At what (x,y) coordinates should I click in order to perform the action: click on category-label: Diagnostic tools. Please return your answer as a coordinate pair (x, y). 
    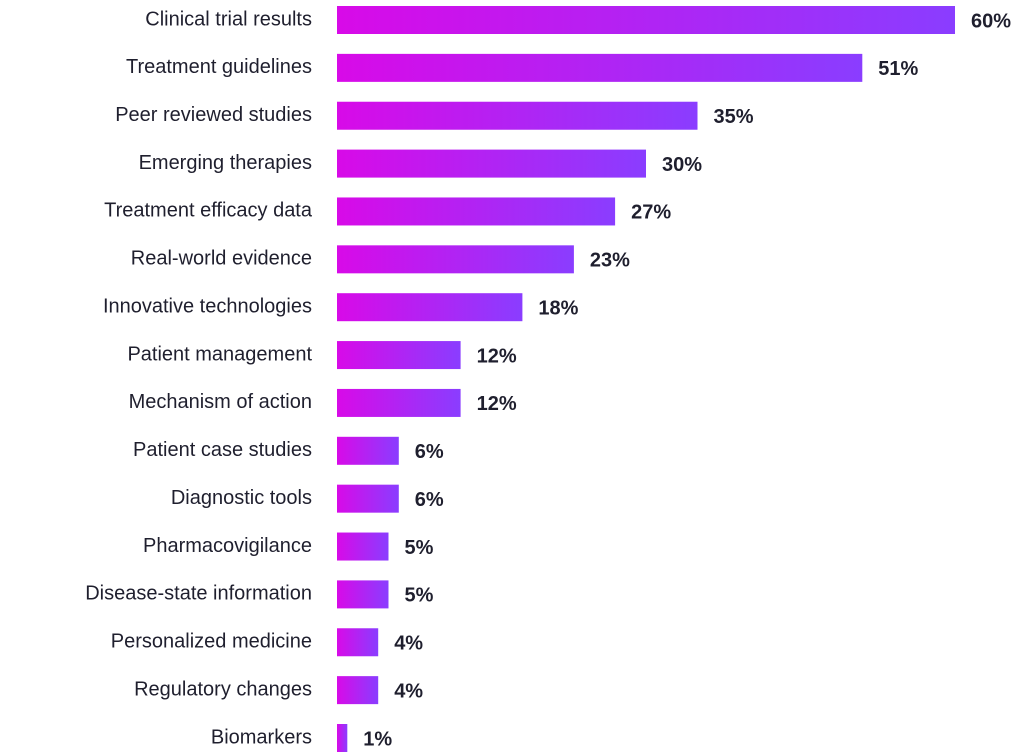
    Looking at the image, I should click on (241, 498).